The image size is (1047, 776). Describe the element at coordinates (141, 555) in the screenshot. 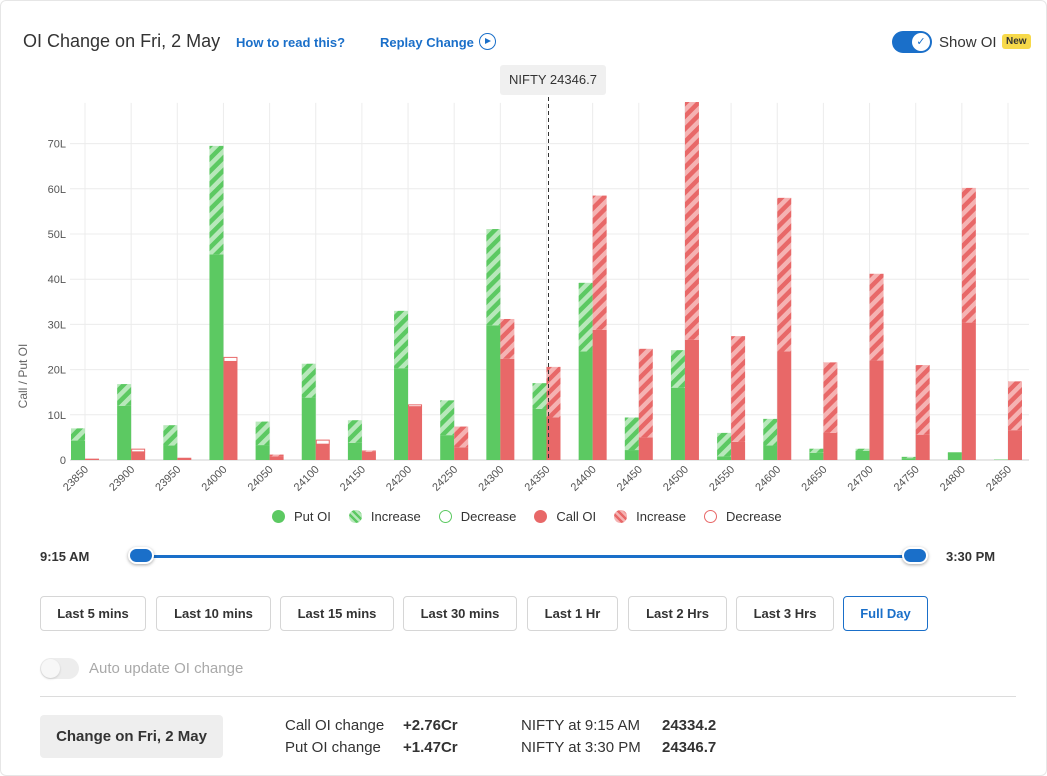

I see `slider-start-handle` at that location.